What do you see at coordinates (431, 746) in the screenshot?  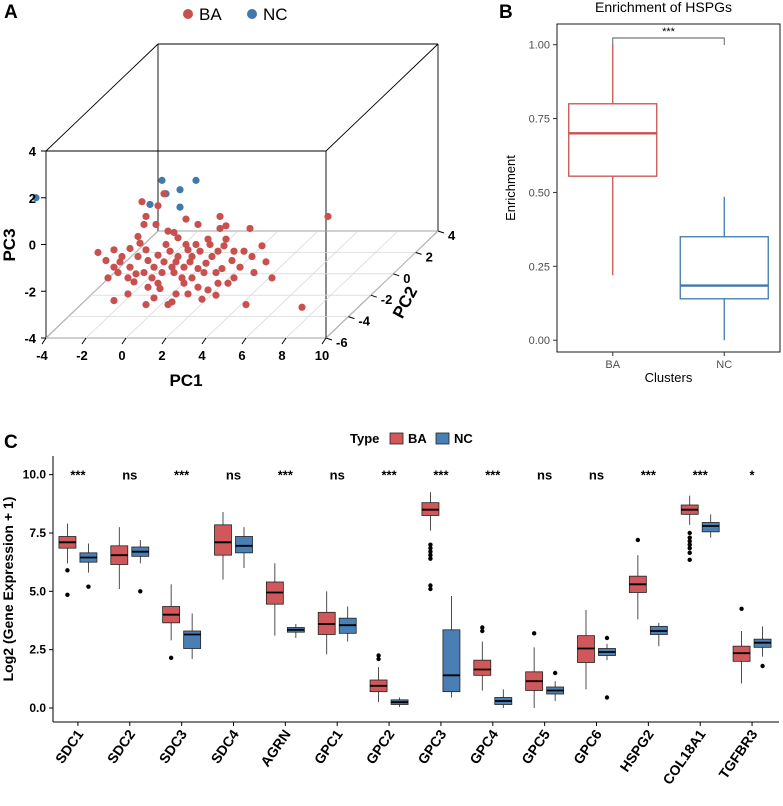 I see `x-tick-label: GPC3` at bounding box center [431, 746].